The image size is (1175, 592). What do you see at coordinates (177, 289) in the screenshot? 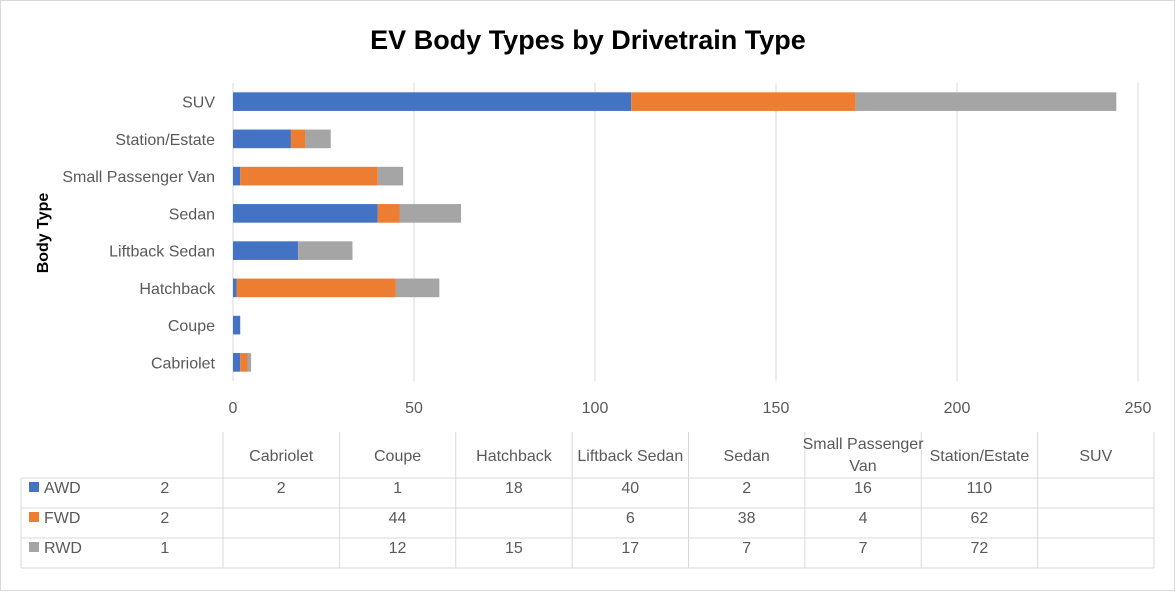
I see `category-label-hatchback: Hatchback` at bounding box center [177, 289].